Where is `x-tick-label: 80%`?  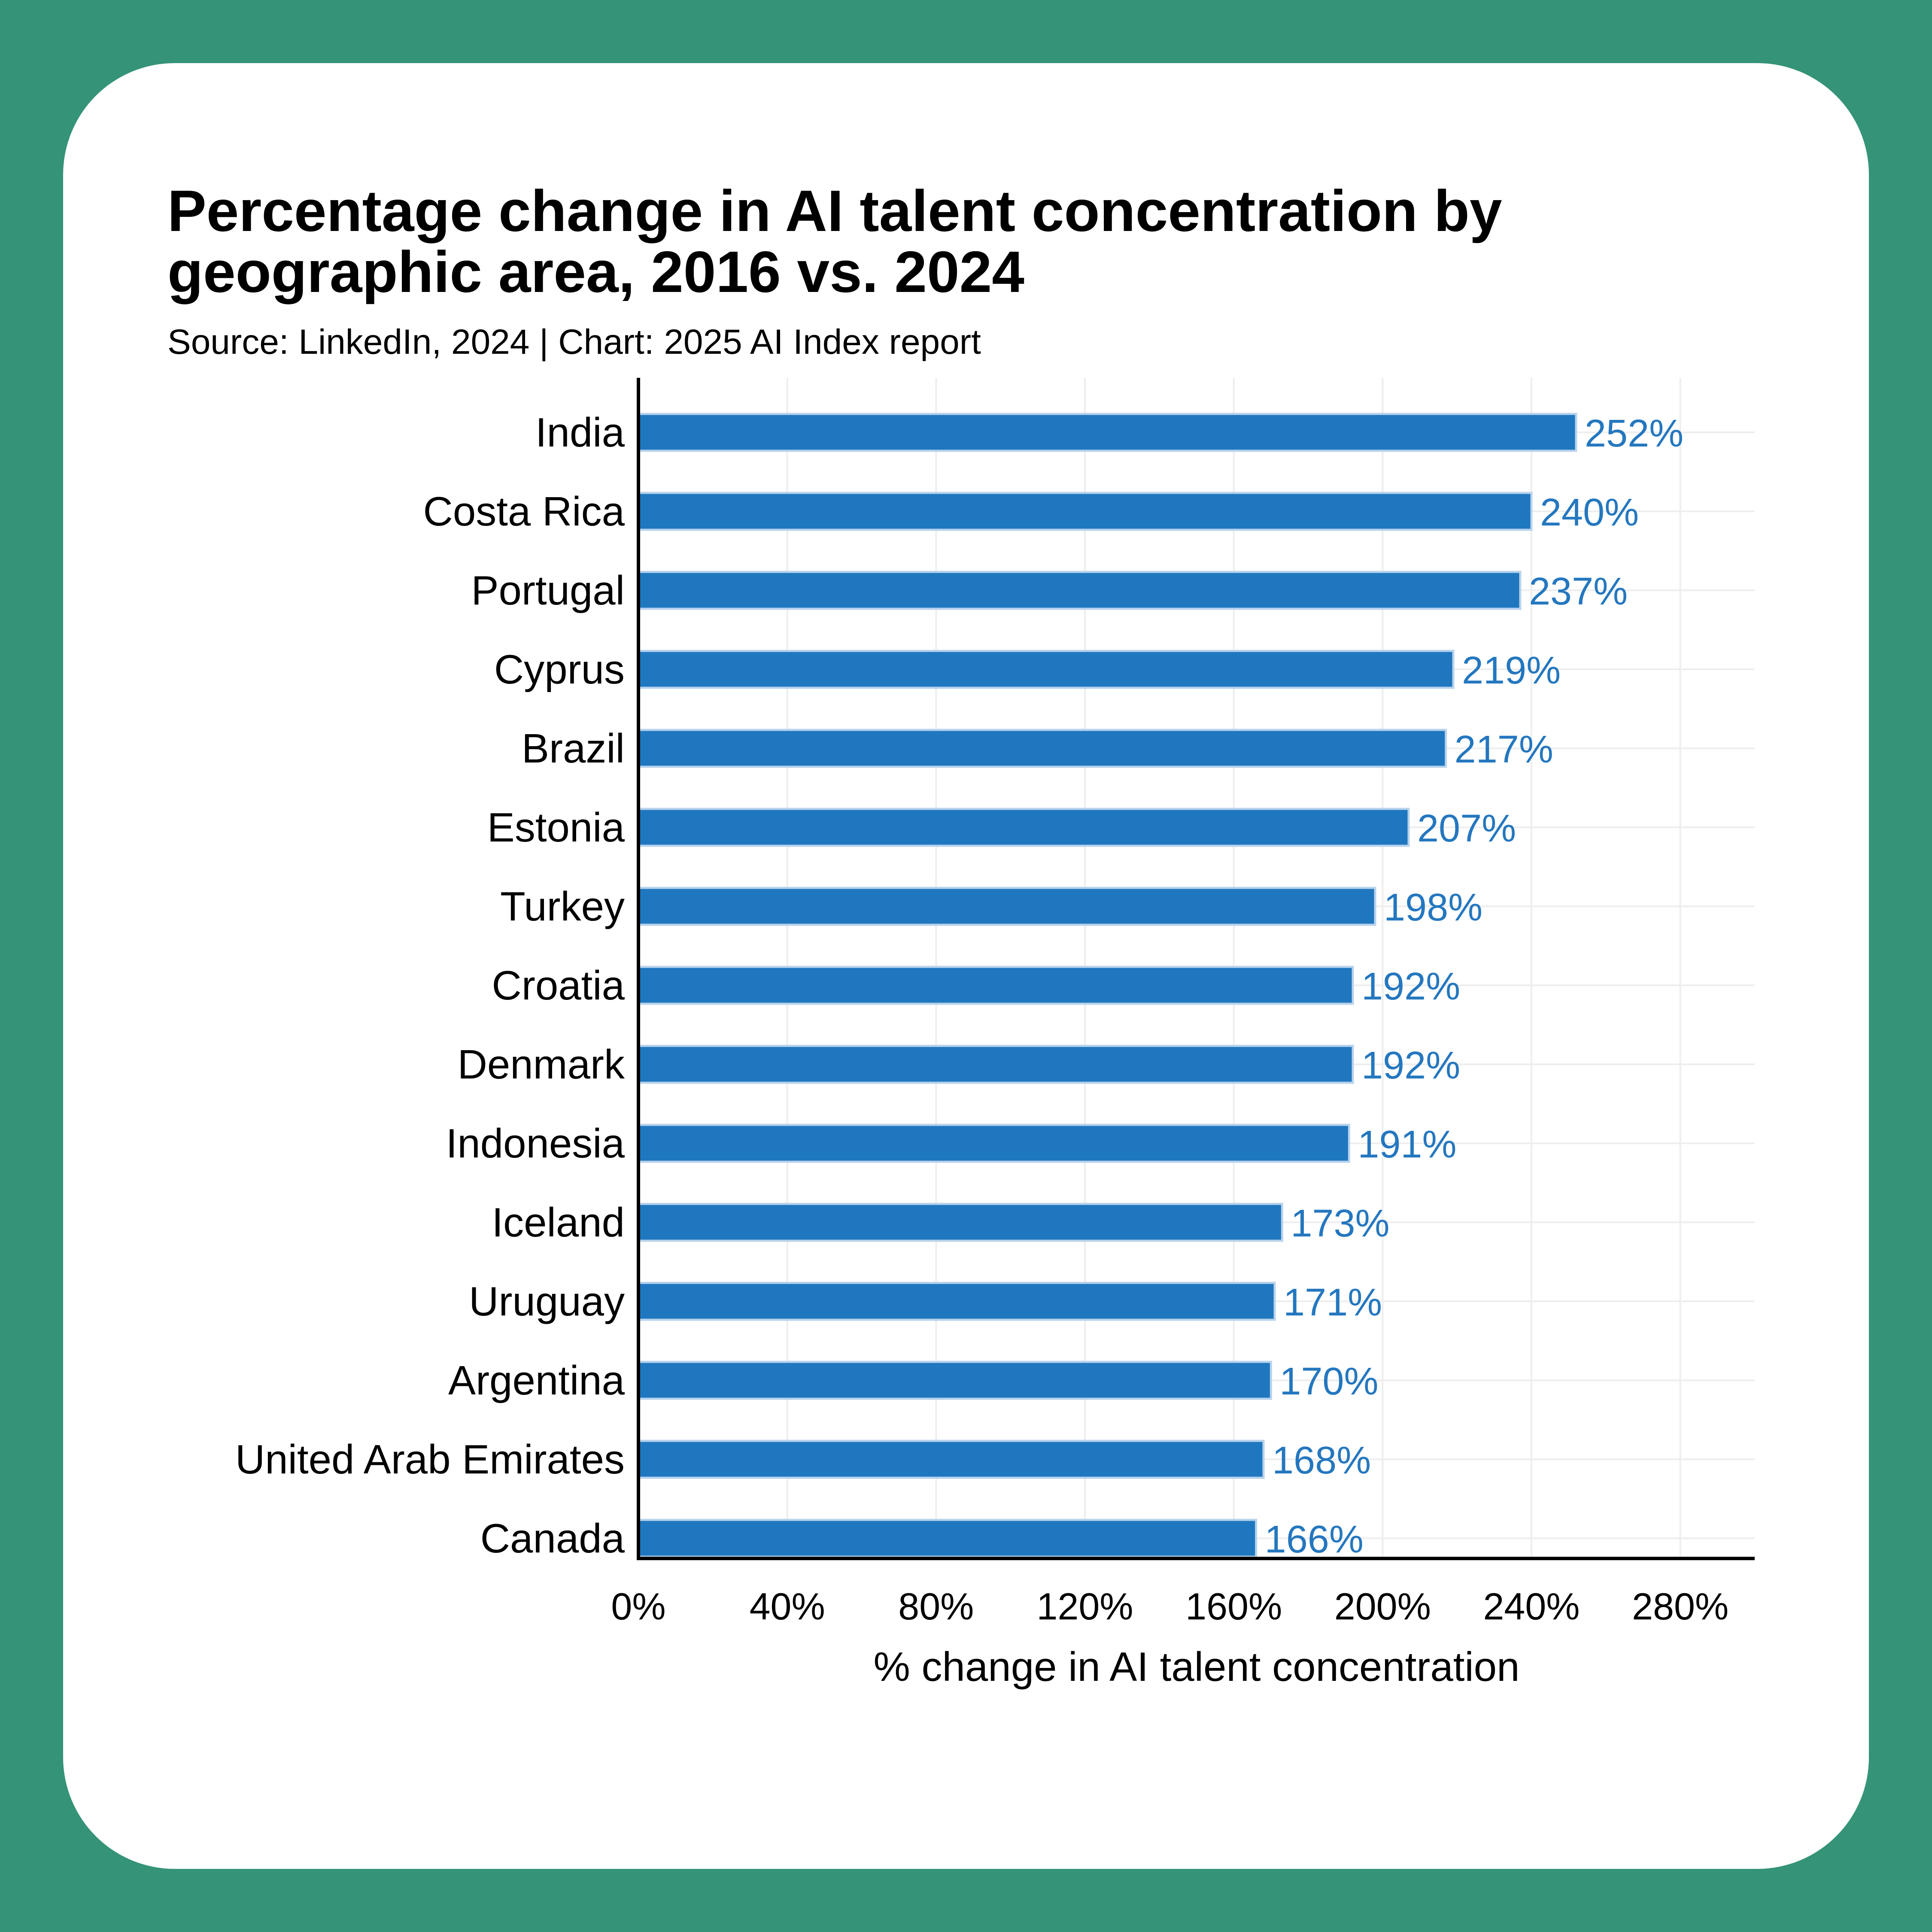
x-tick-label: 80% is located at coordinates (936, 1606).